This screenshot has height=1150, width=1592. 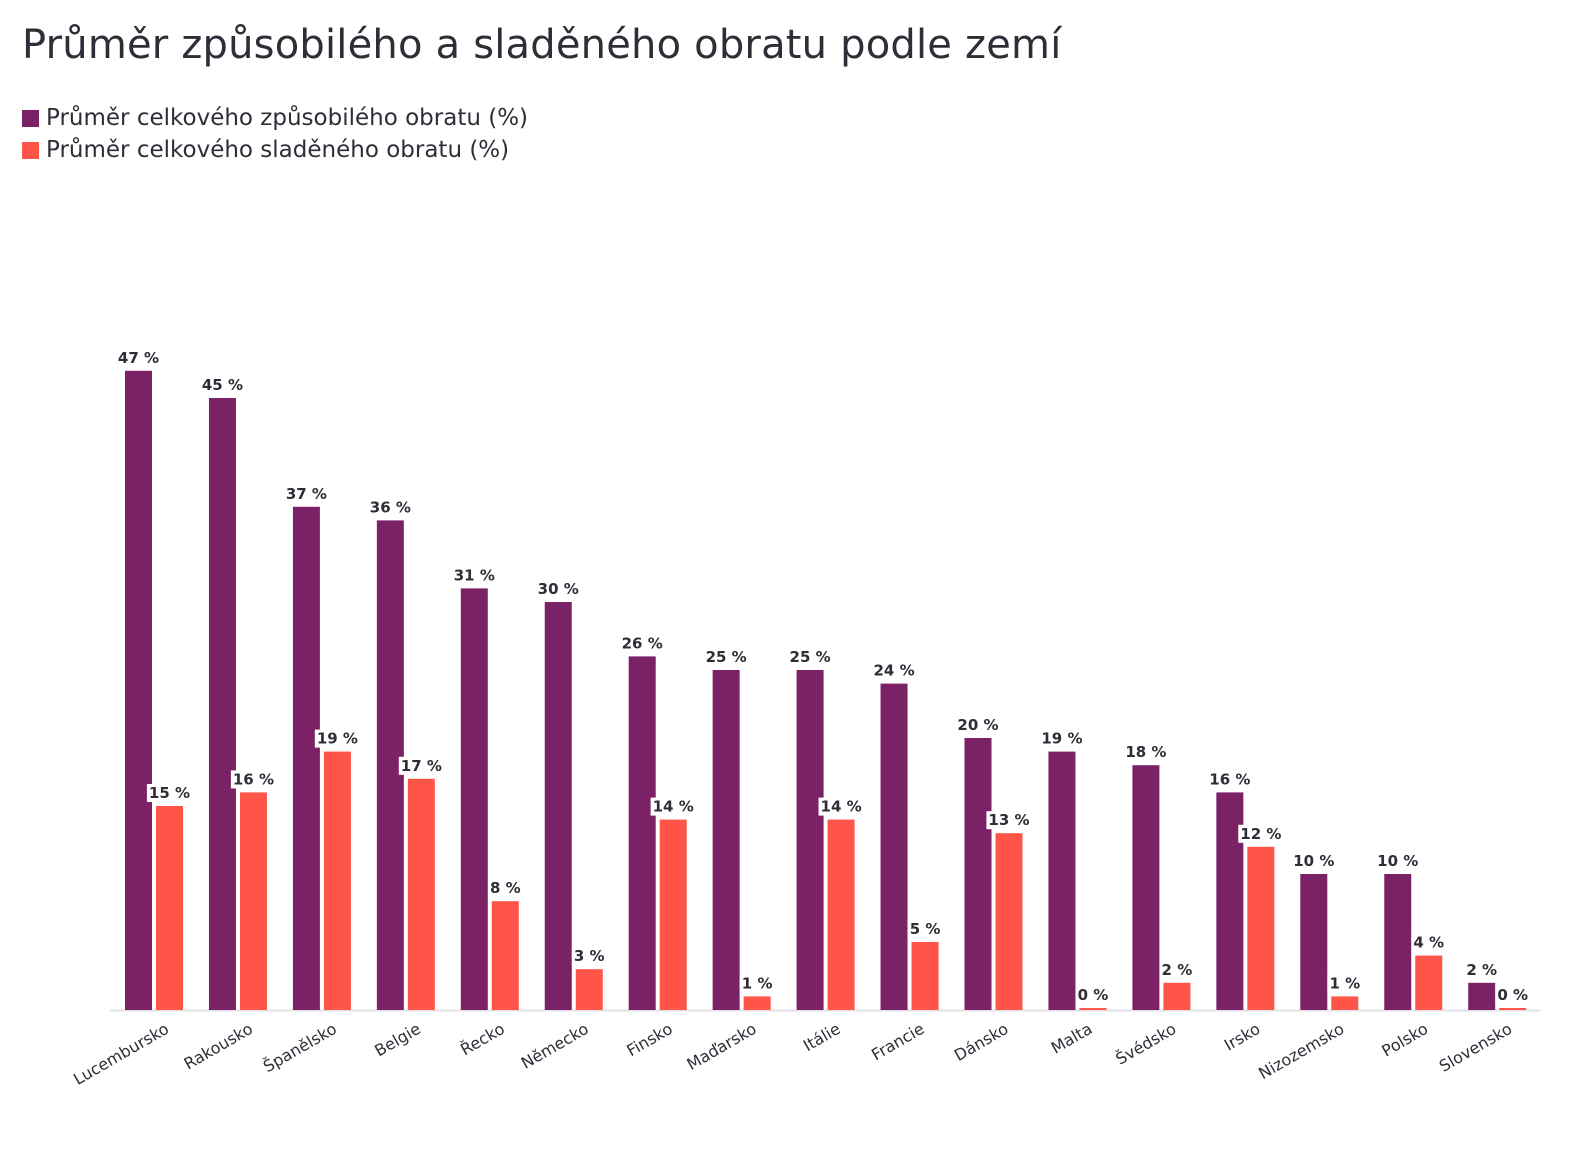 I want to click on data-label-eligible-6: 26 %, so click(x=642, y=643).